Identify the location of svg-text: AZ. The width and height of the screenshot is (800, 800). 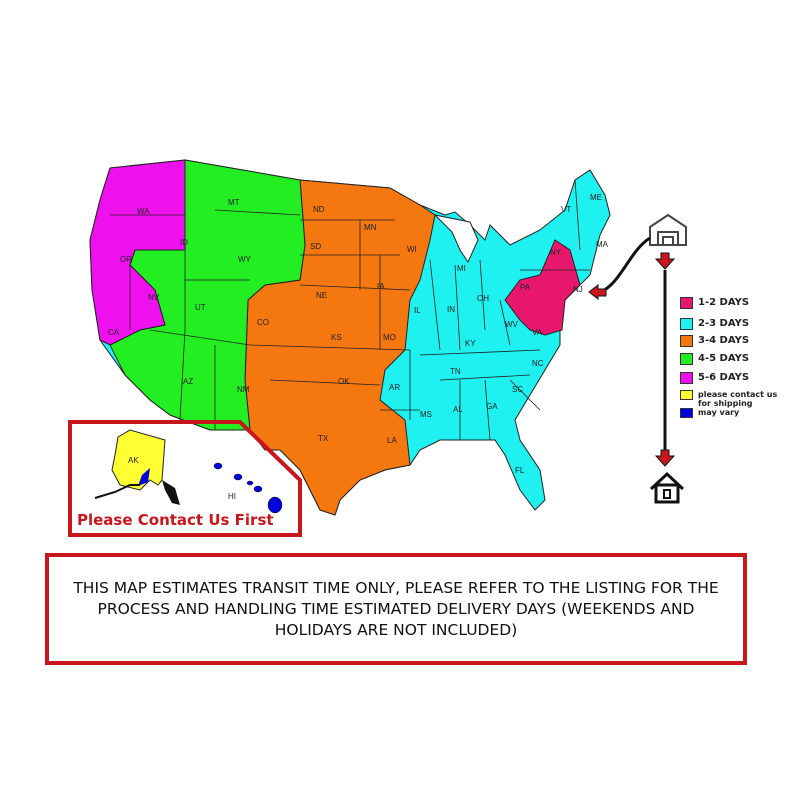
(188, 381).